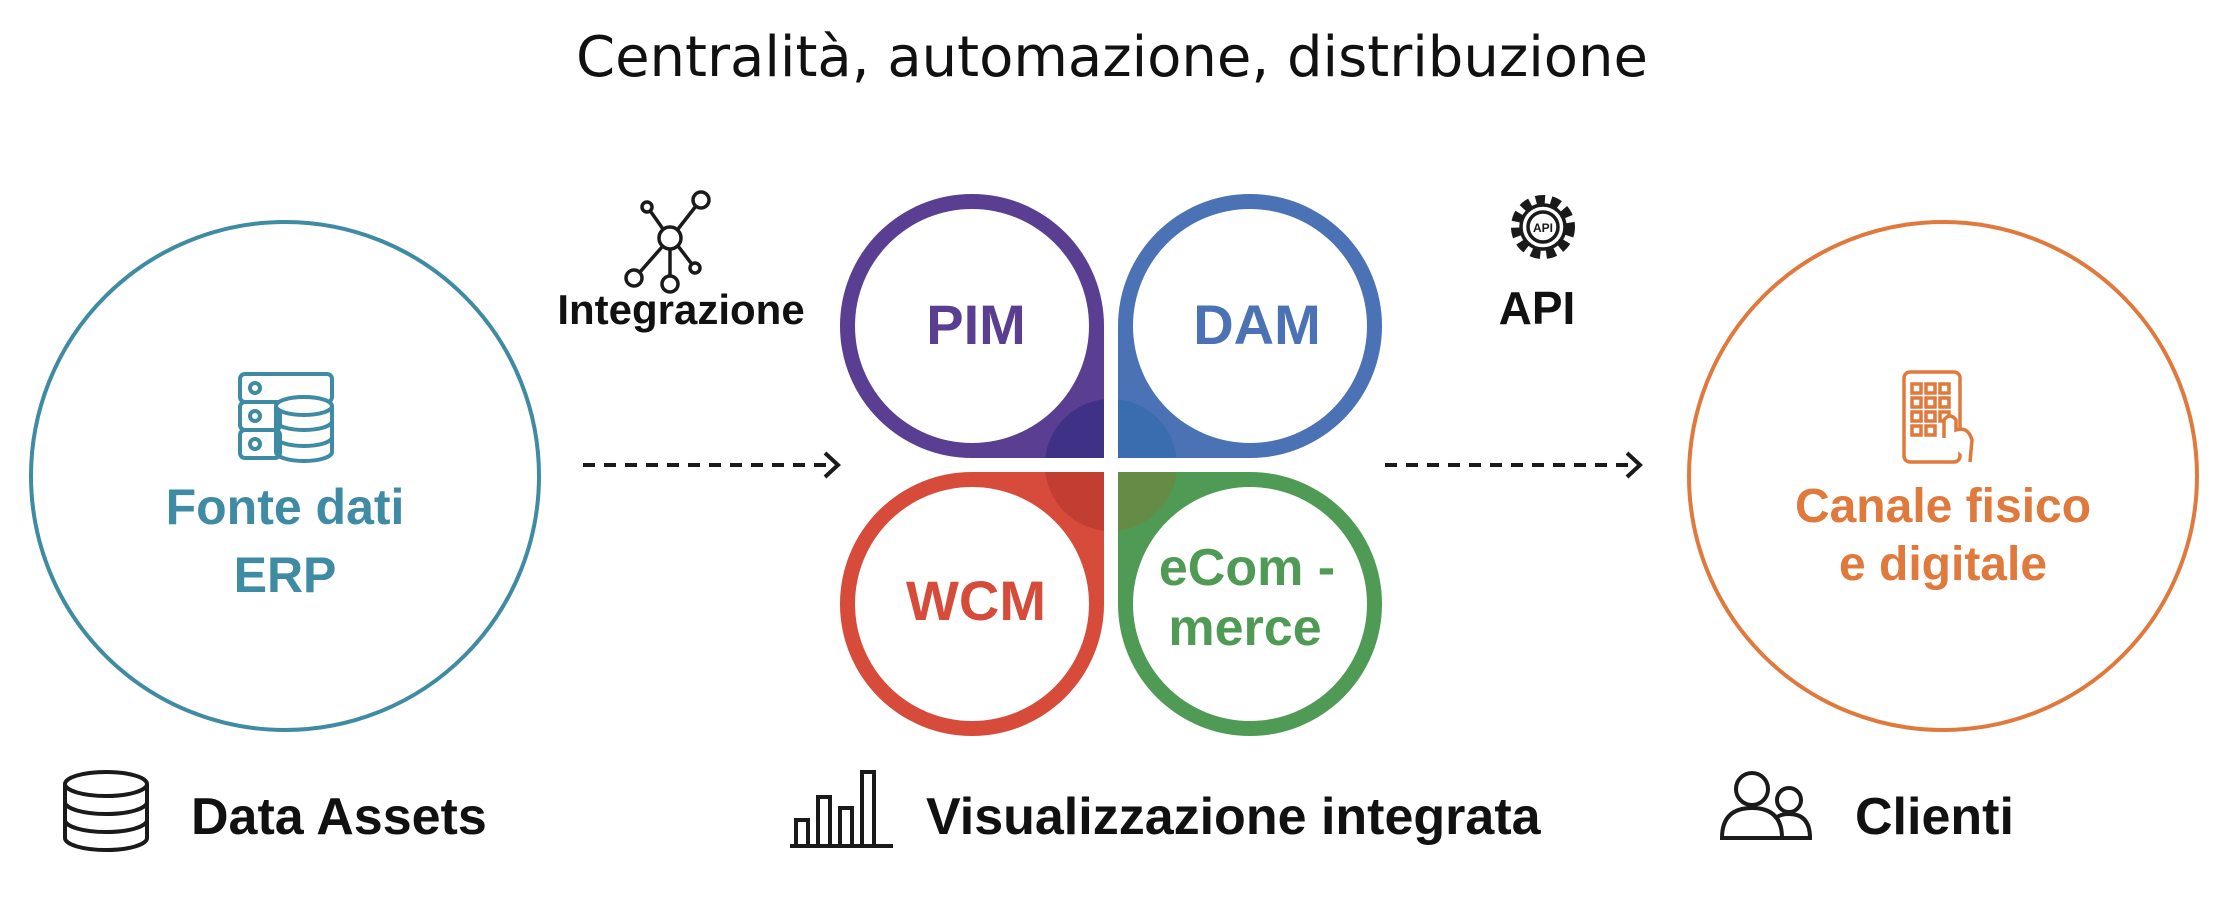 The height and width of the screenshot is (914, 2224). I want to click on users-icon, so click(1766, 805).